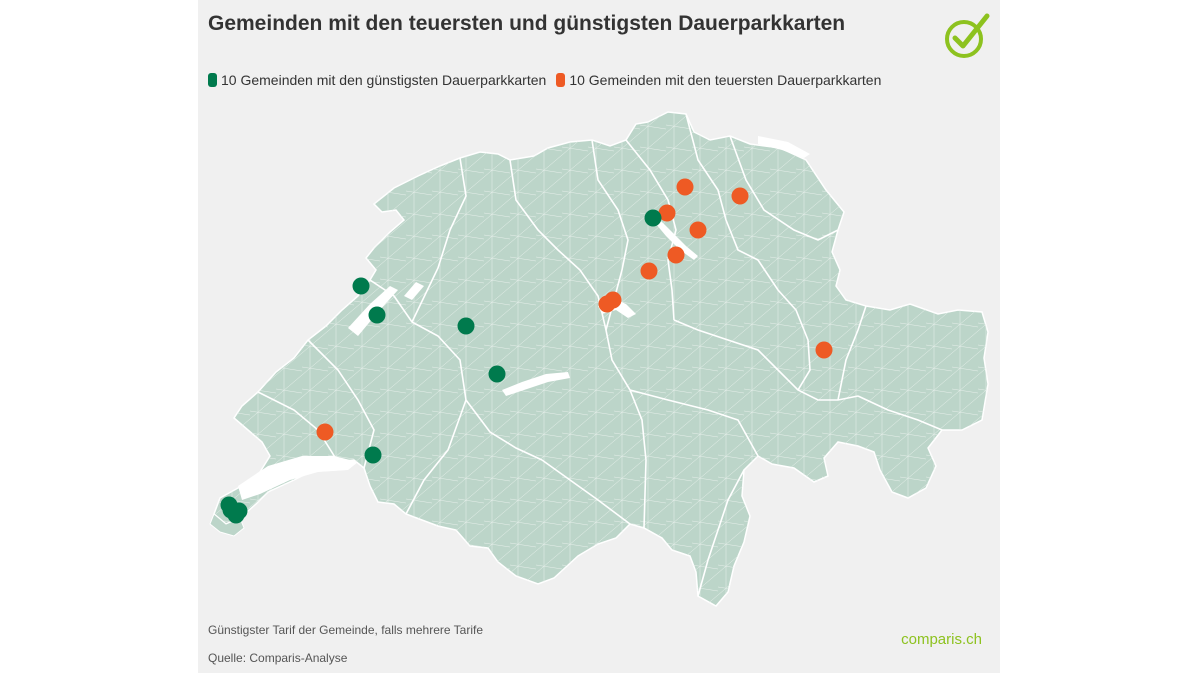 This screenshot has height=673, width=1197. What do you see at coordinates (298, 478) in the screenshot?
I see `lake-geneva` at bounding box center [298, 478].